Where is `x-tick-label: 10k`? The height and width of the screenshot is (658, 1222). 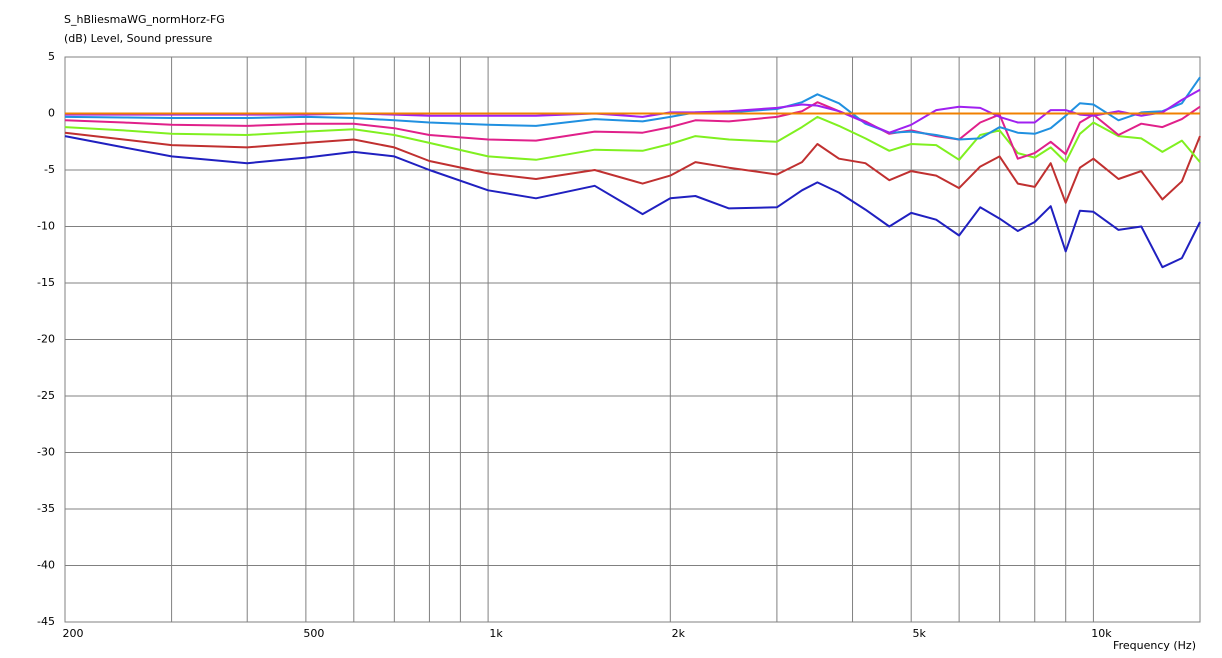
x-tick-label: 10k is located at coordinates (1101, 633).